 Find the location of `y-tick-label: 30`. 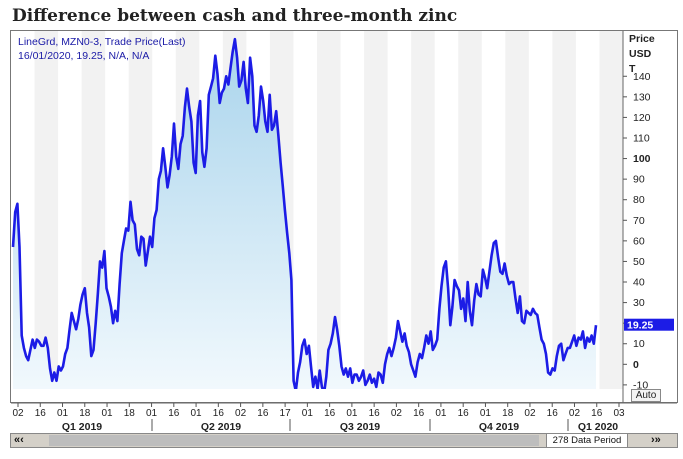

y-tick-label: 30 is located at coordinates (639, 303).